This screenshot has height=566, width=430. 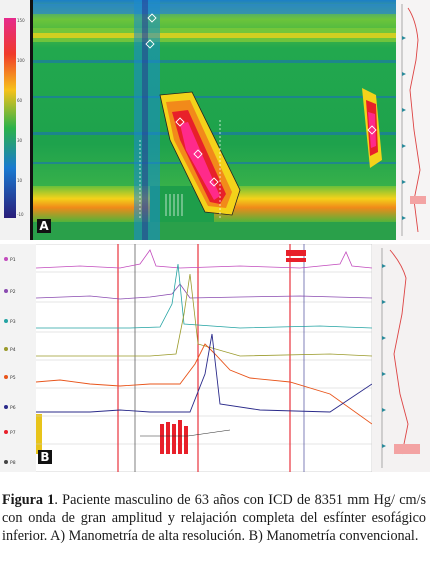 I want to click on svg-text: 10, so click(x=20, y=180).